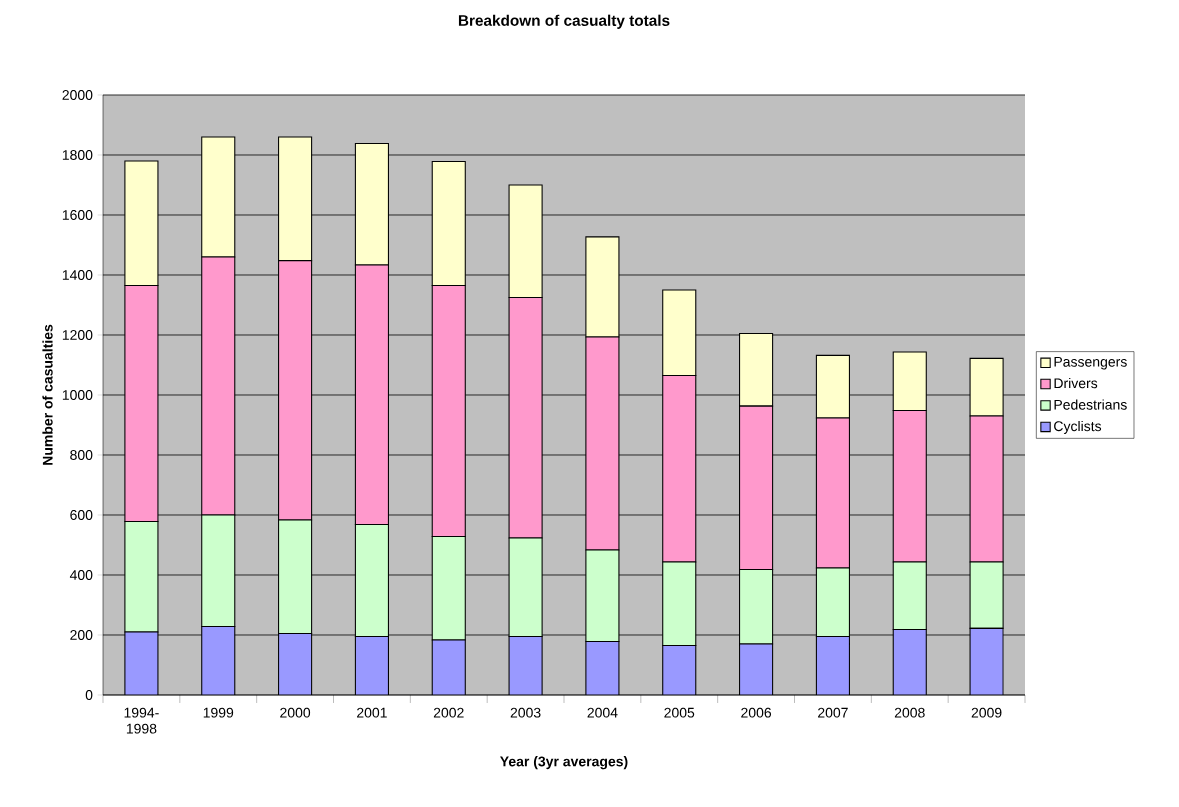 The height and width of the screenshot is (807, 1179). I want to click on legend-label: Cyclists, so click(1078, 427).